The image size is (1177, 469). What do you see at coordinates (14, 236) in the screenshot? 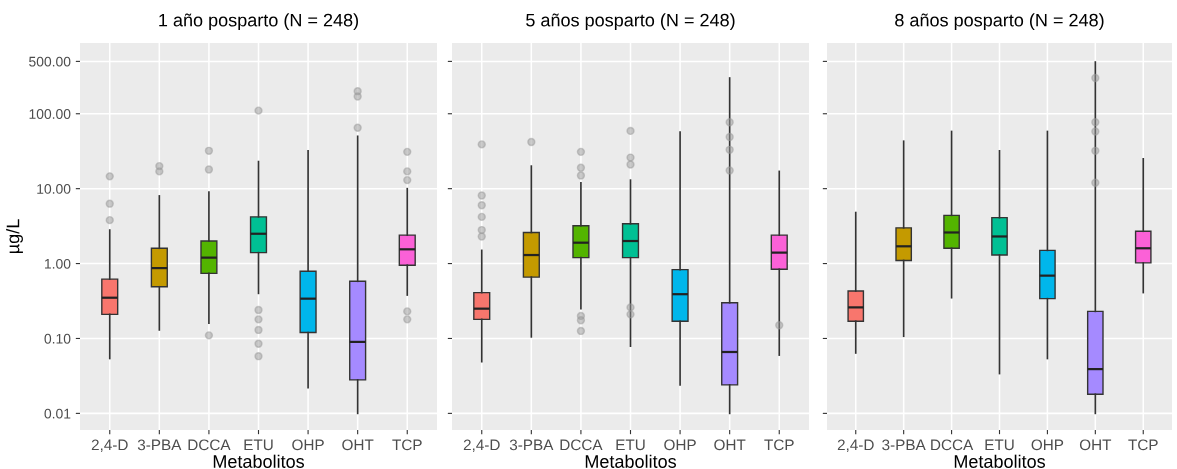
I see `y-axis-title: µg/L` at bounding box center [14, 236].